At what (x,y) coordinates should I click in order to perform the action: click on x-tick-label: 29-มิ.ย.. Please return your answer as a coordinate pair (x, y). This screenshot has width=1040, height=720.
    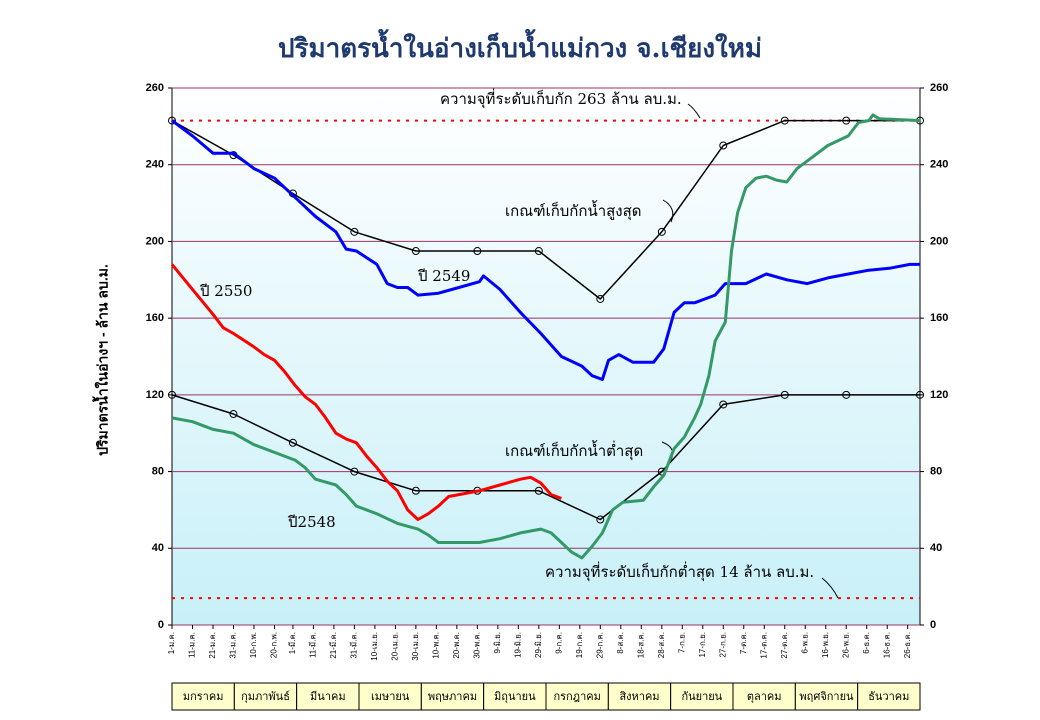
    Looking at the image, I should click on (538, 645).